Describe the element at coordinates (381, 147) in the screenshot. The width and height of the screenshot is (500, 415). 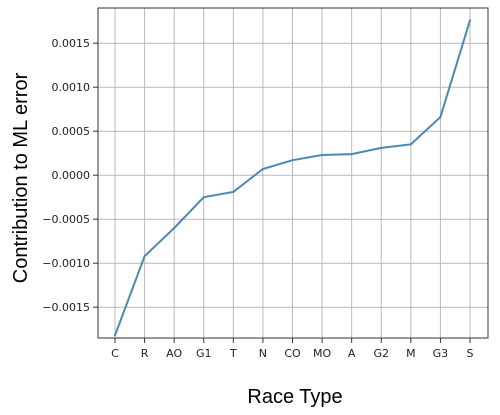
I see `data-point-g2` at that location.